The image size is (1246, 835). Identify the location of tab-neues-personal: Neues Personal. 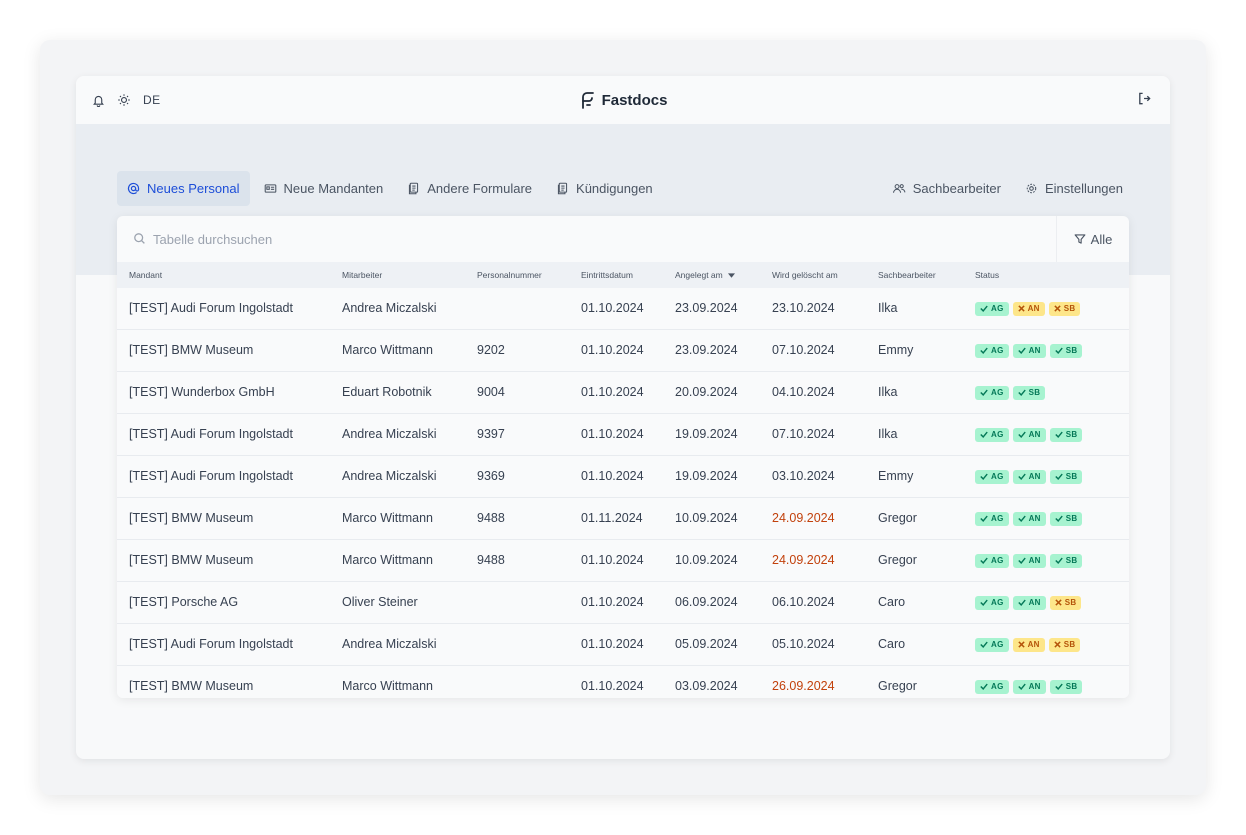
(183, 188).